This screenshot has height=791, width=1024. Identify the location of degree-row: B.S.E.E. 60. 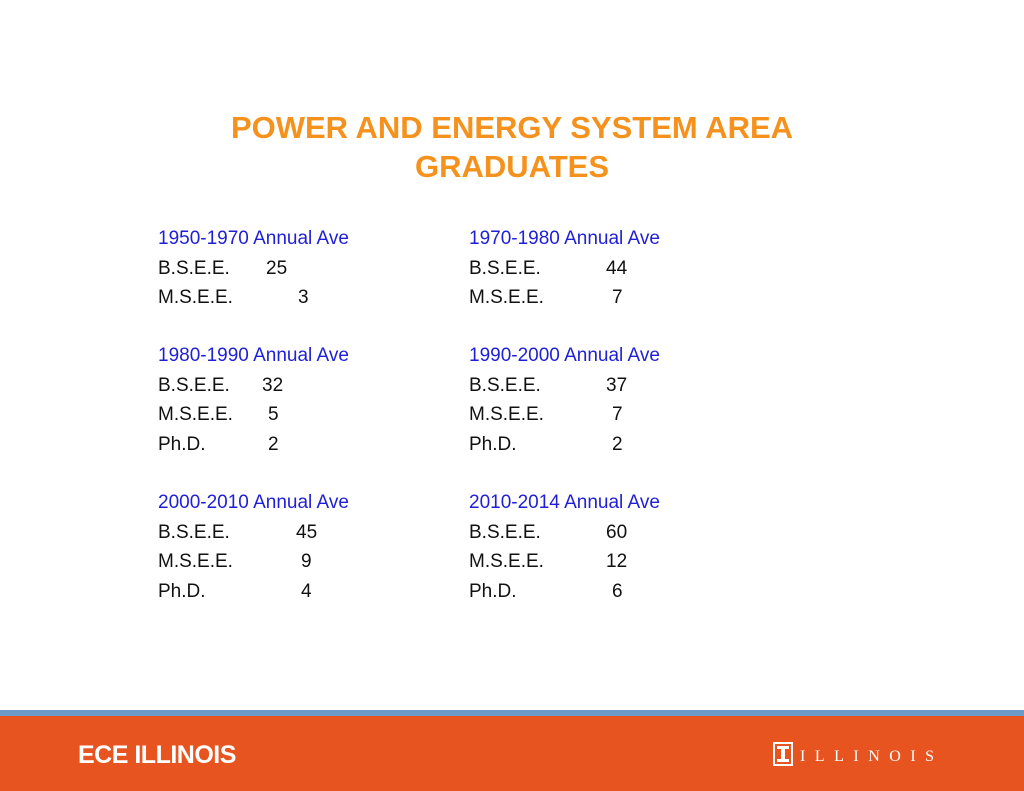
(619, 533).